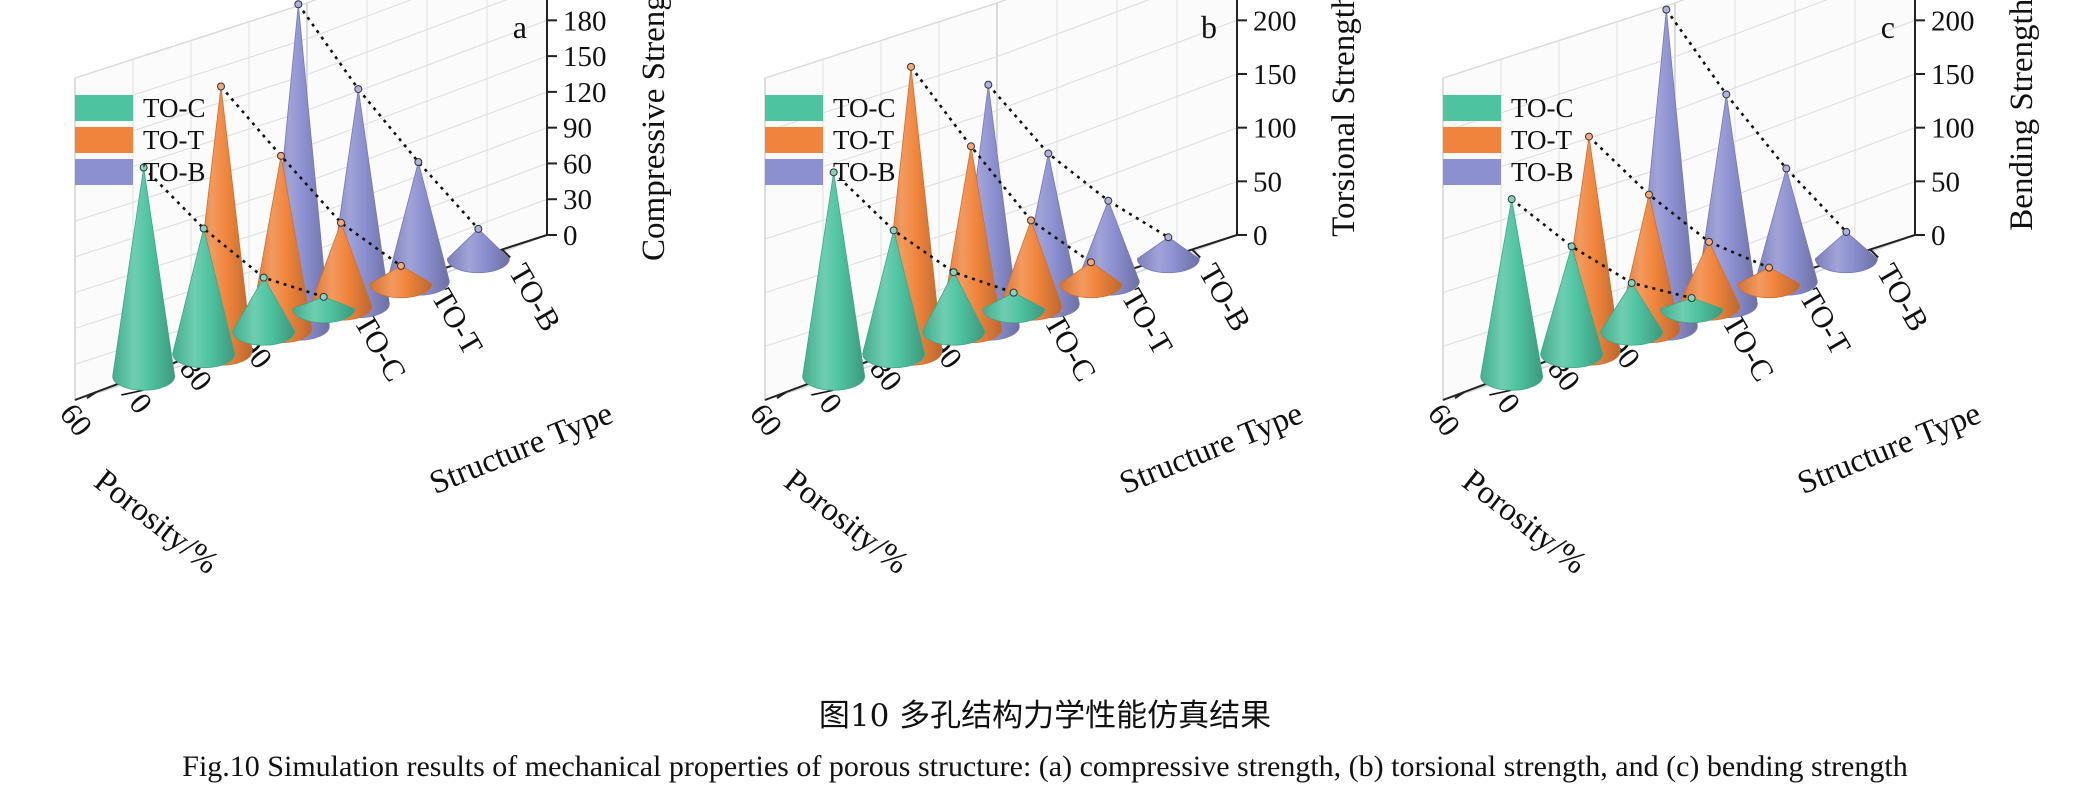  I want to click on z-tick-label: 60, so click(577, 164).